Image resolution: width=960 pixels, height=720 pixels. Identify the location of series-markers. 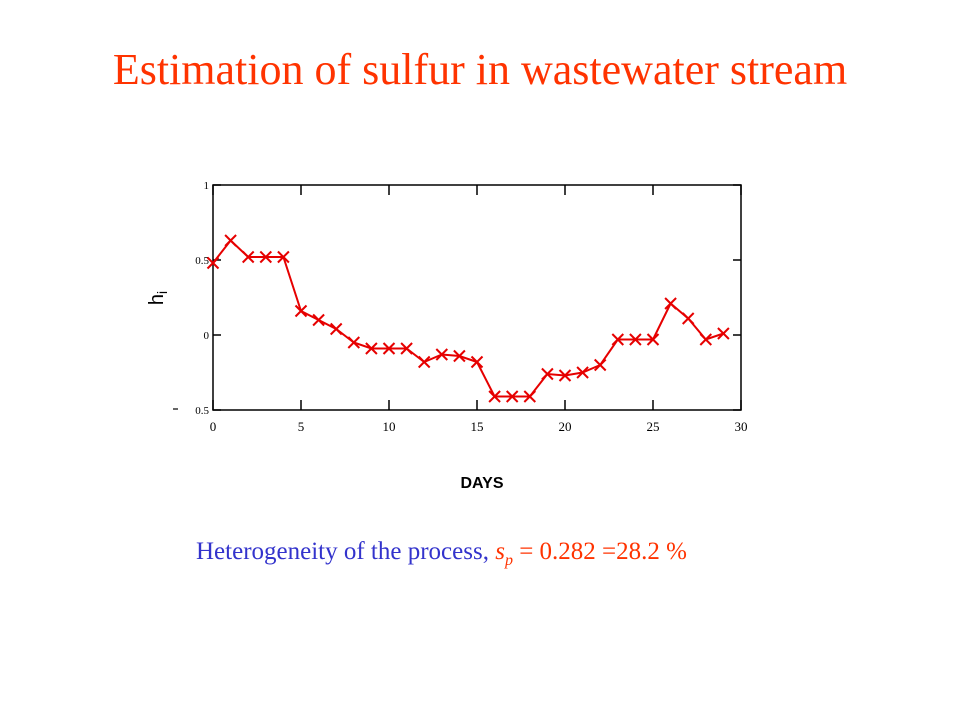
(468, 318).